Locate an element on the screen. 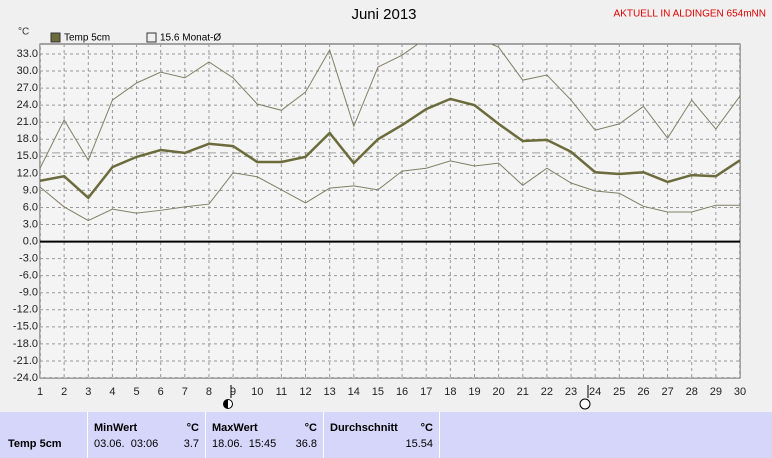 The height and width of the screenshot is (458, 772). y-tick-label: 0.0 is located at coordinates (30, 241).